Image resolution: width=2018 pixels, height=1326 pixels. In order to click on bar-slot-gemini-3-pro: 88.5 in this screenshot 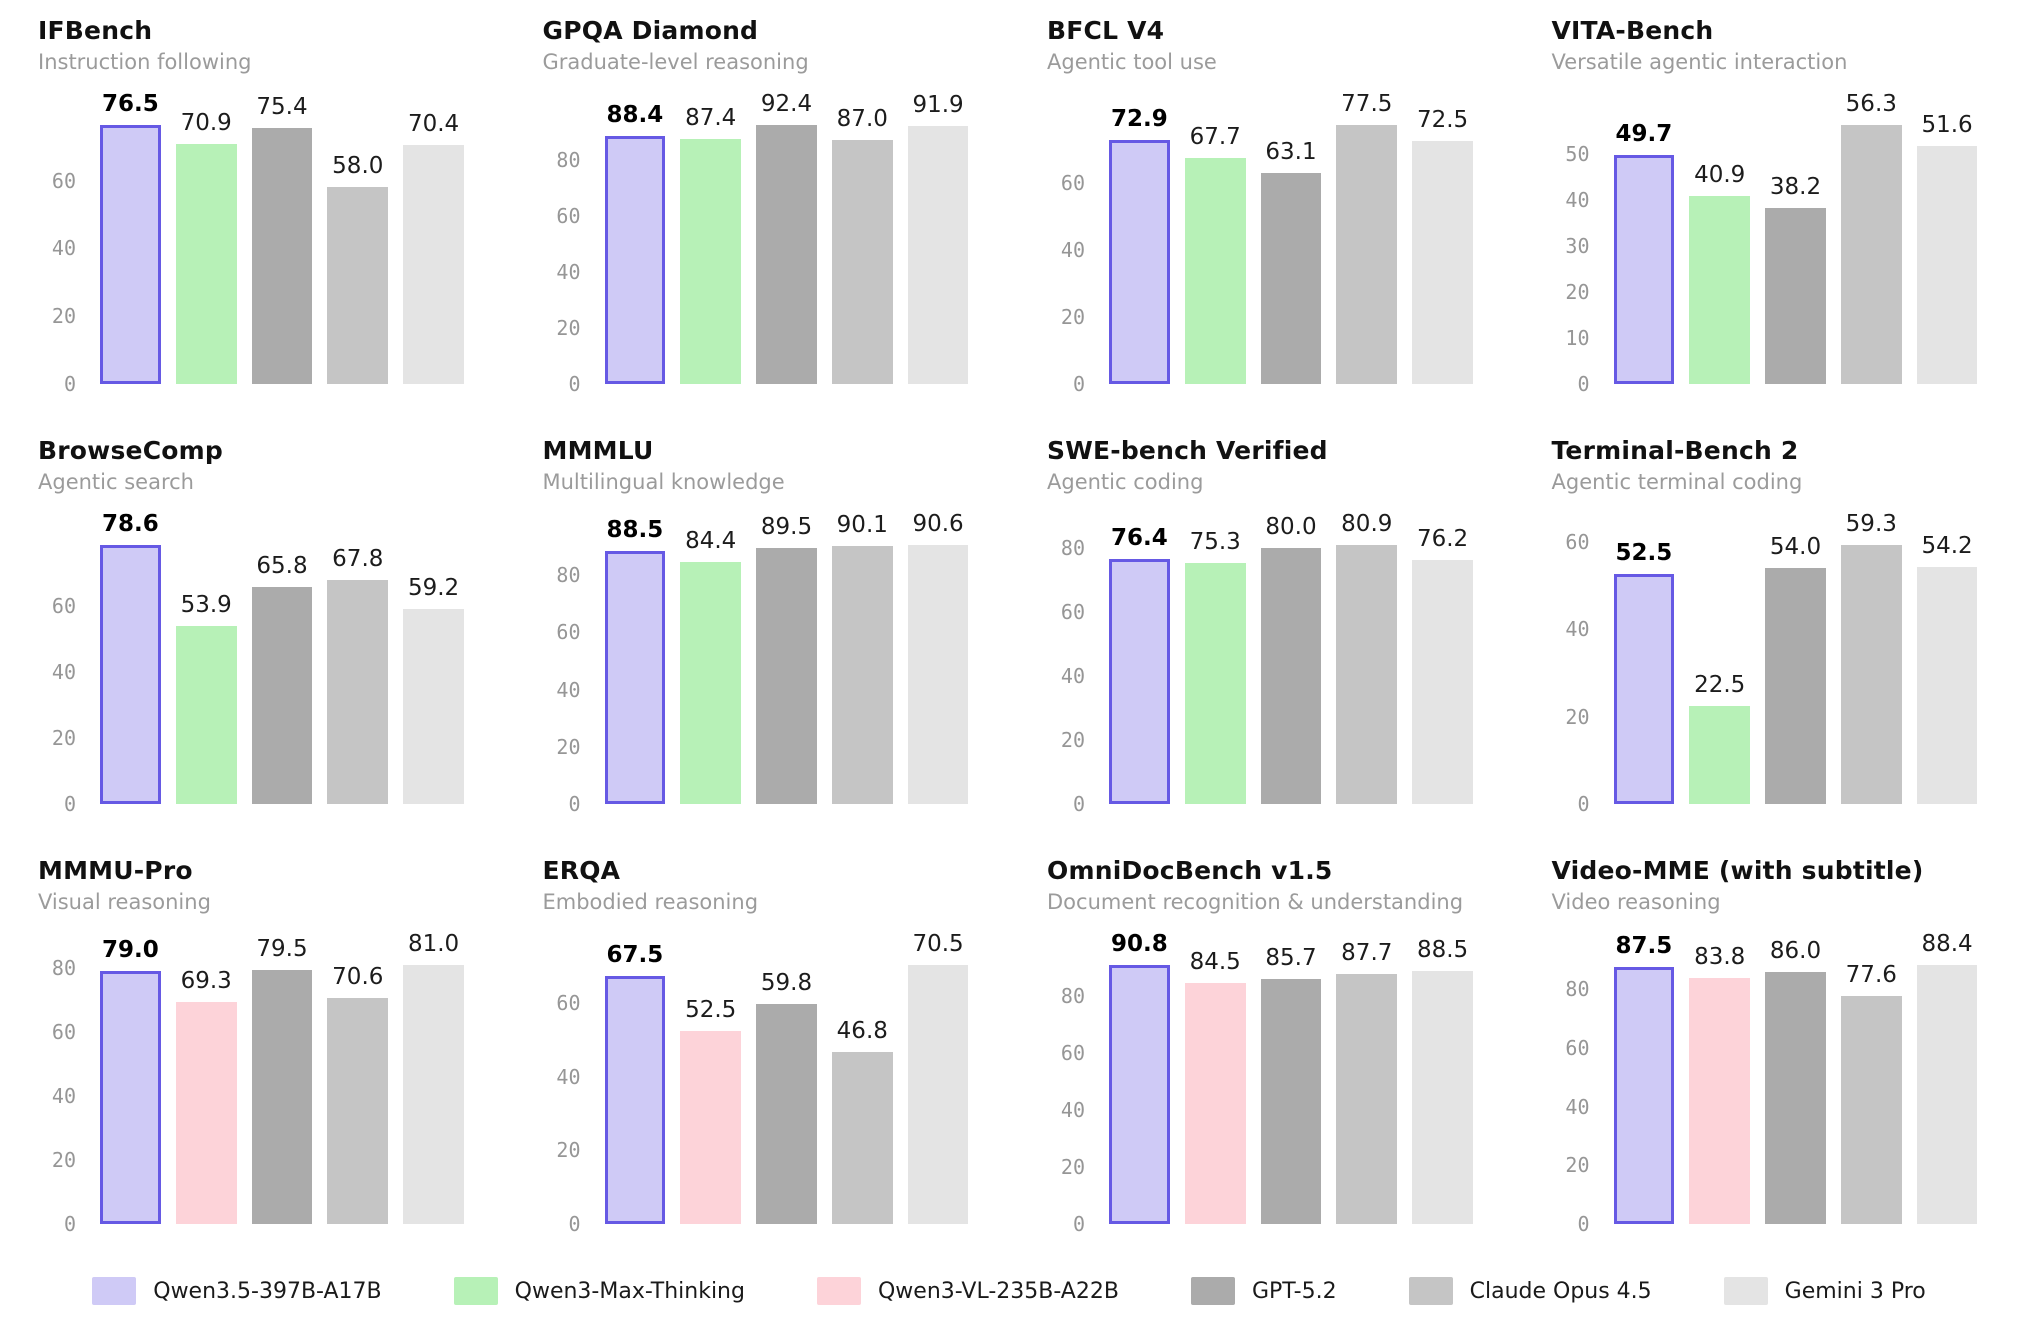, I will do `click(1442, 1077)`.